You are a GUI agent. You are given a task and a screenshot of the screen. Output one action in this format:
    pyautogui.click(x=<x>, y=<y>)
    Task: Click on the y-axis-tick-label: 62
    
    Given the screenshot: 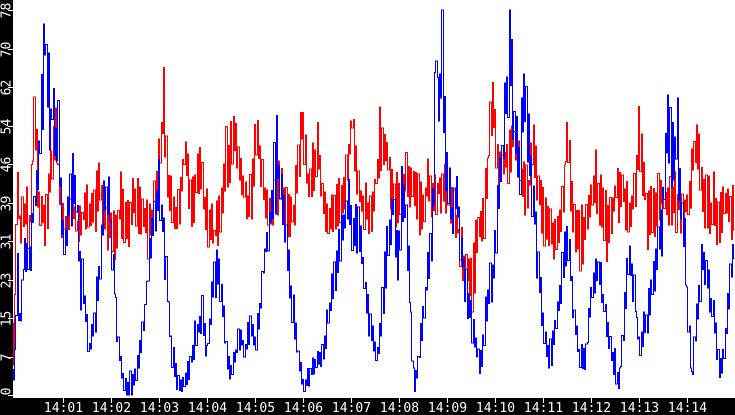 What is the action you would take?
    pyautogui.click(x=7, y=88)
    